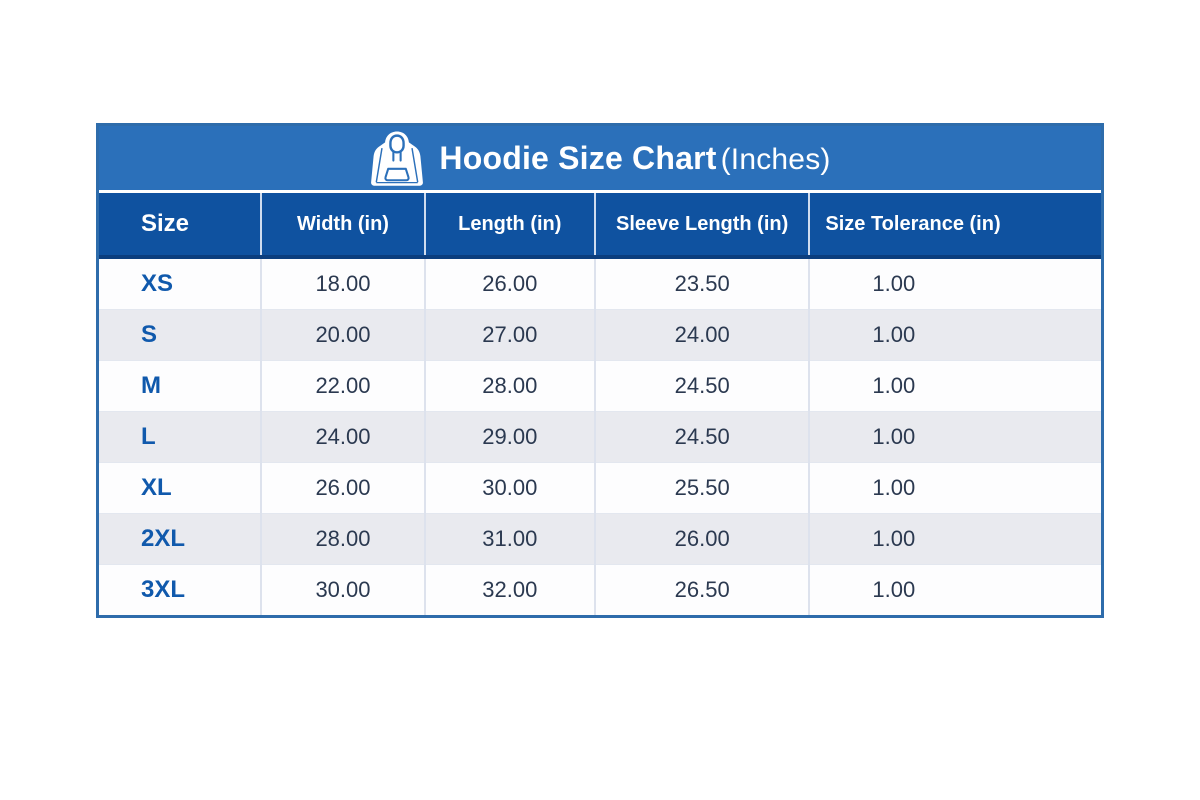 This screenshot has width=1200, height=800. I want to click on size-cell: L, so click(181, 437).